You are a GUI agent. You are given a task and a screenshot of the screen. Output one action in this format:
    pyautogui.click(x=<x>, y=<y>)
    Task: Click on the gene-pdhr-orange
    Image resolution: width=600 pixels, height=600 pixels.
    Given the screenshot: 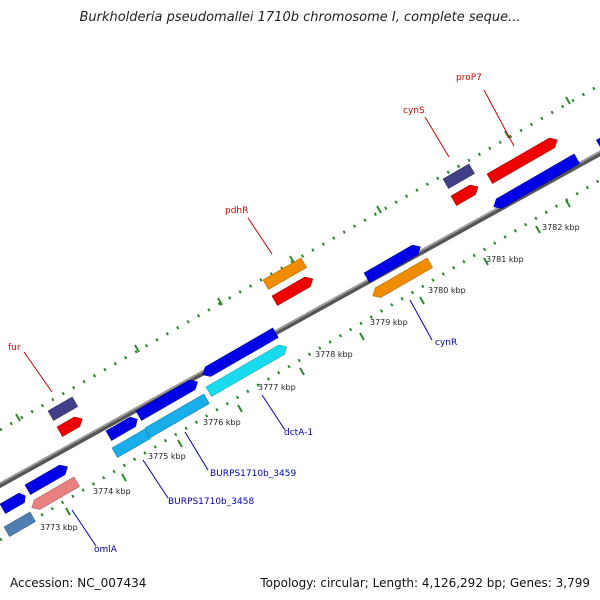 What is the action you would take?
    pyautogui.click(x=284, y=273)
    